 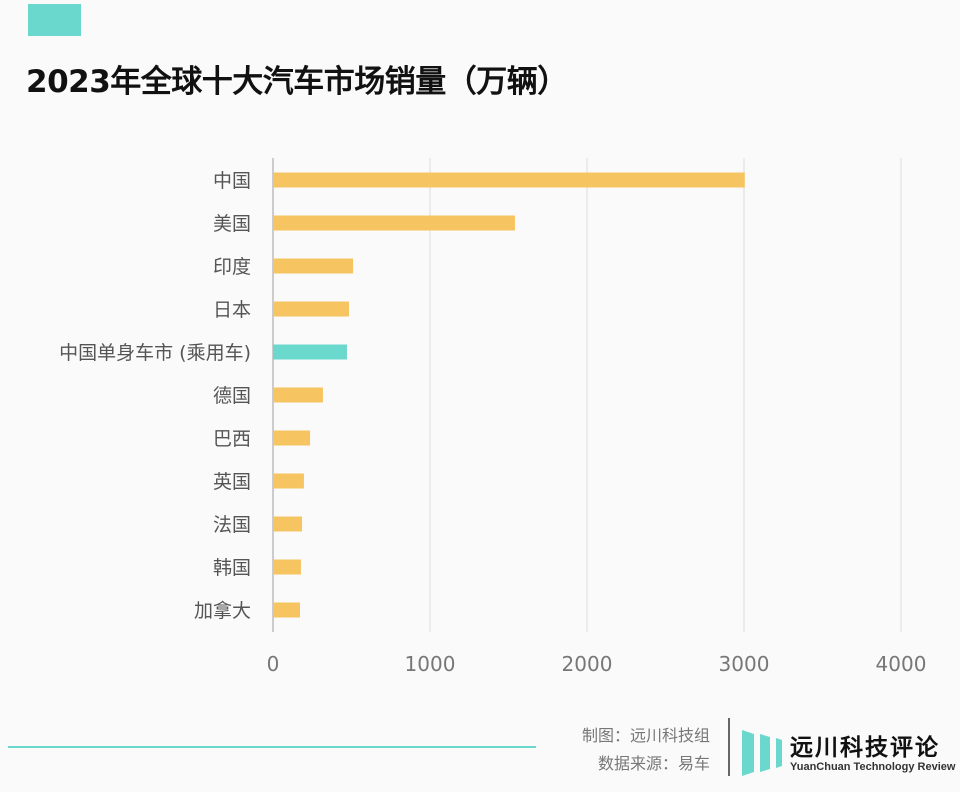 What do you see at coordinates (297, 82) in the screenshot?
I see `chart-title: 2023年全球十大汽车市场销量（万辆）` at bounding box center [297, 82].